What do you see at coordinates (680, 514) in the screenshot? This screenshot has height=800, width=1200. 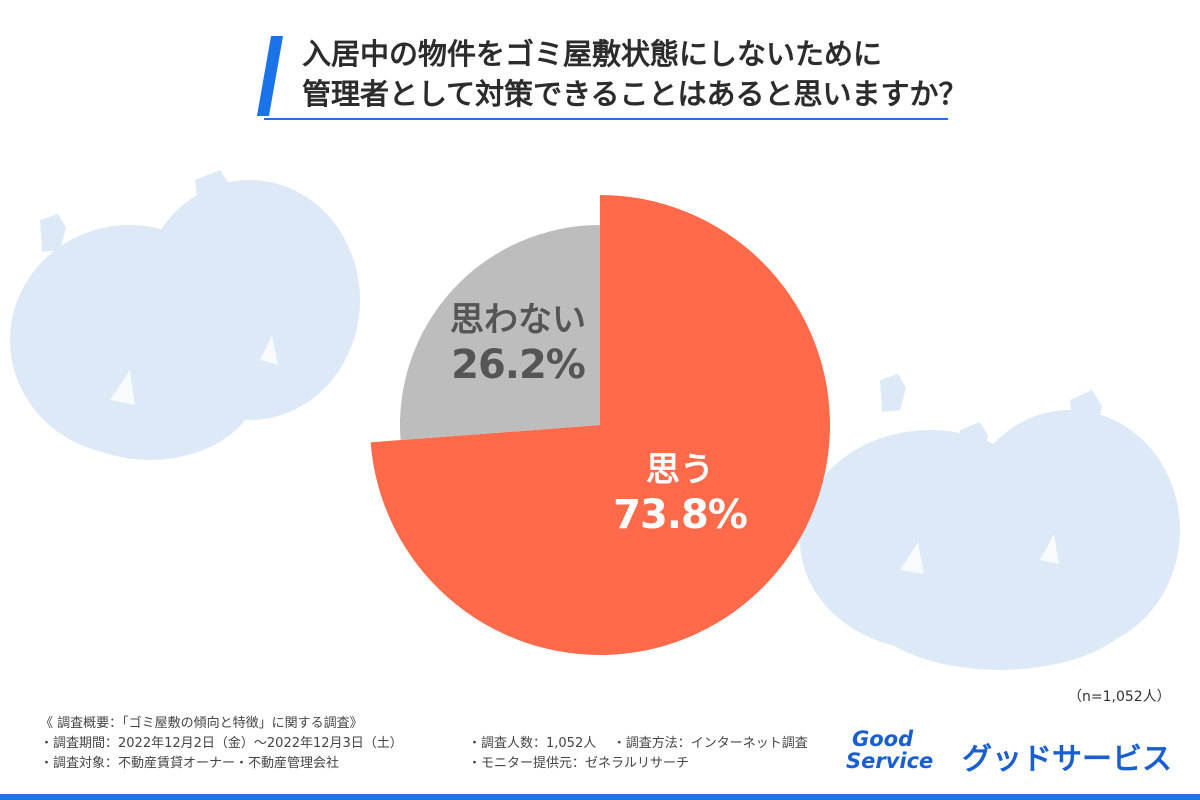 I see `pie-label-yes-value: 73.8%` at bounding box center [680, 514].